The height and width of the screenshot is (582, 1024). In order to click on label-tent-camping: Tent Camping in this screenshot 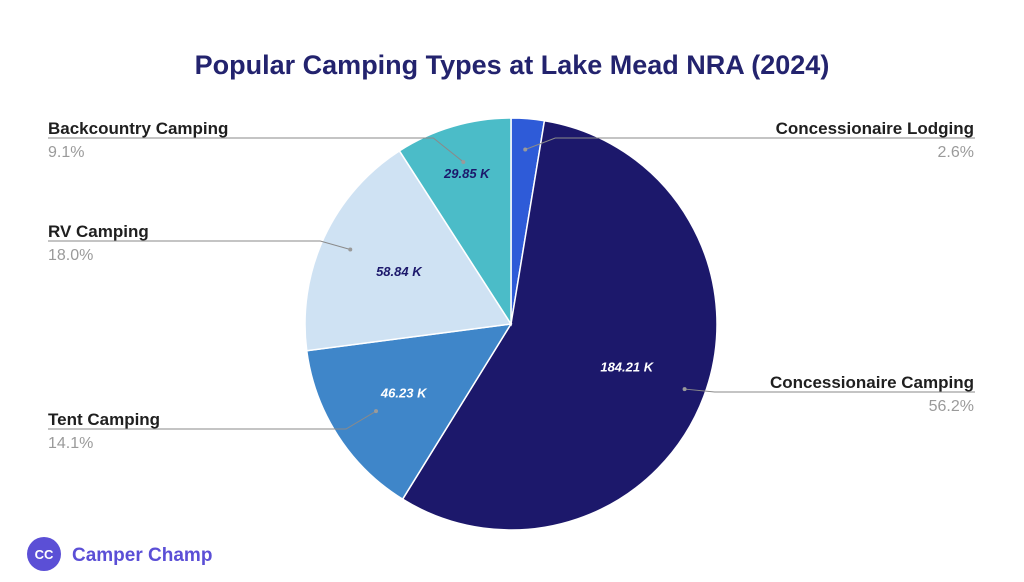, I will do `click(104, 419)`.